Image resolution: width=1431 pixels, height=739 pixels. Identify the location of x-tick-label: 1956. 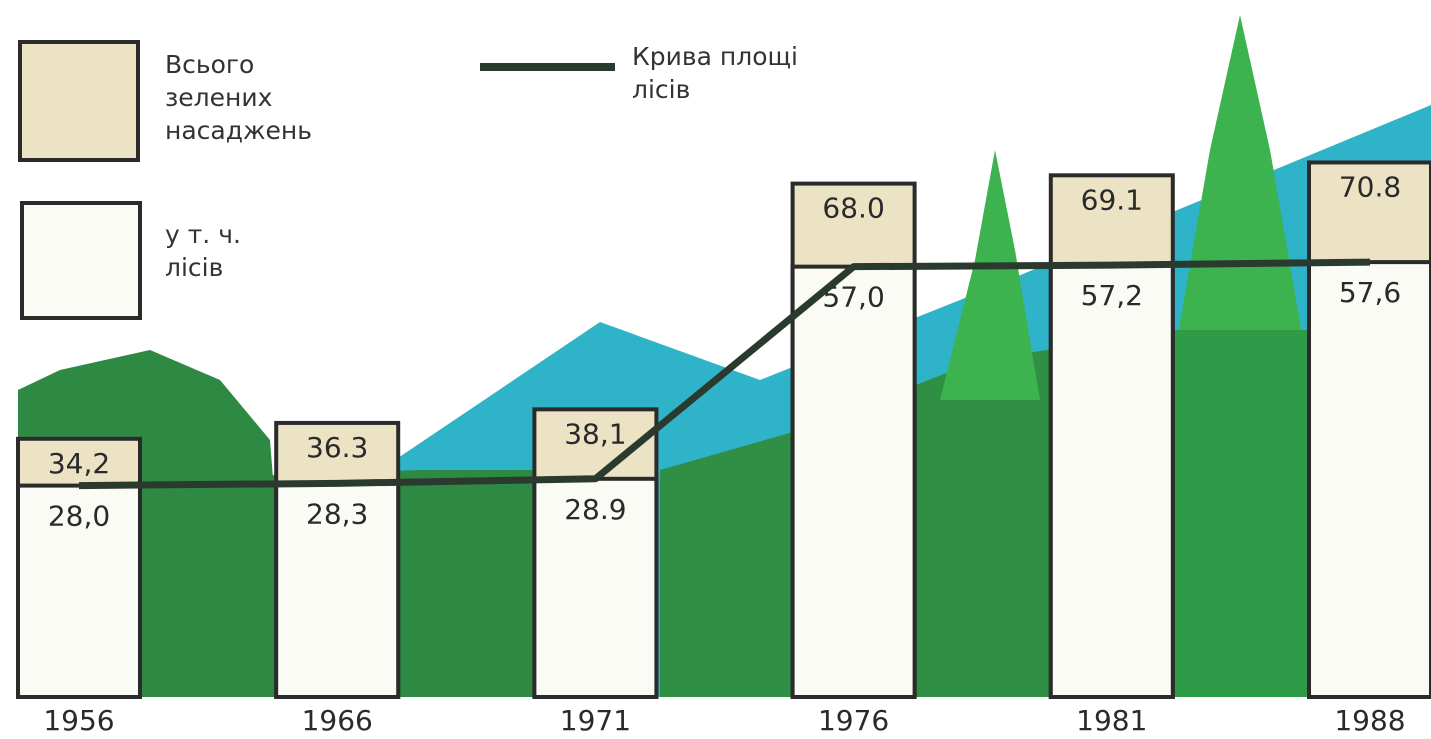
(78, 720).